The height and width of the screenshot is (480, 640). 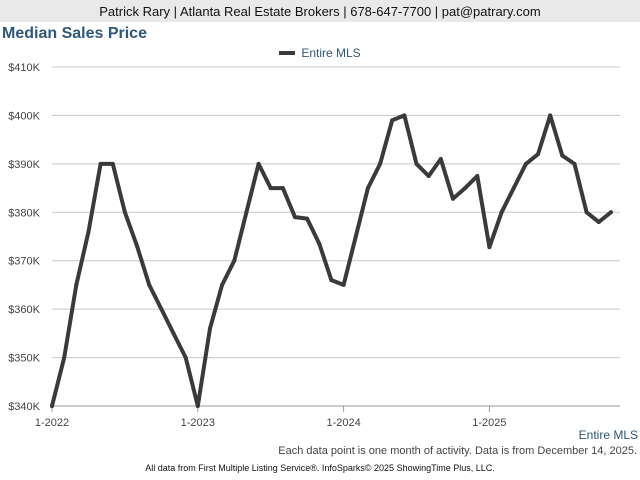 What do you see at coordinates (343, 423) in the screenshot?
I see `x-tick-label: 1-2024` at bounding box center [343, 423].